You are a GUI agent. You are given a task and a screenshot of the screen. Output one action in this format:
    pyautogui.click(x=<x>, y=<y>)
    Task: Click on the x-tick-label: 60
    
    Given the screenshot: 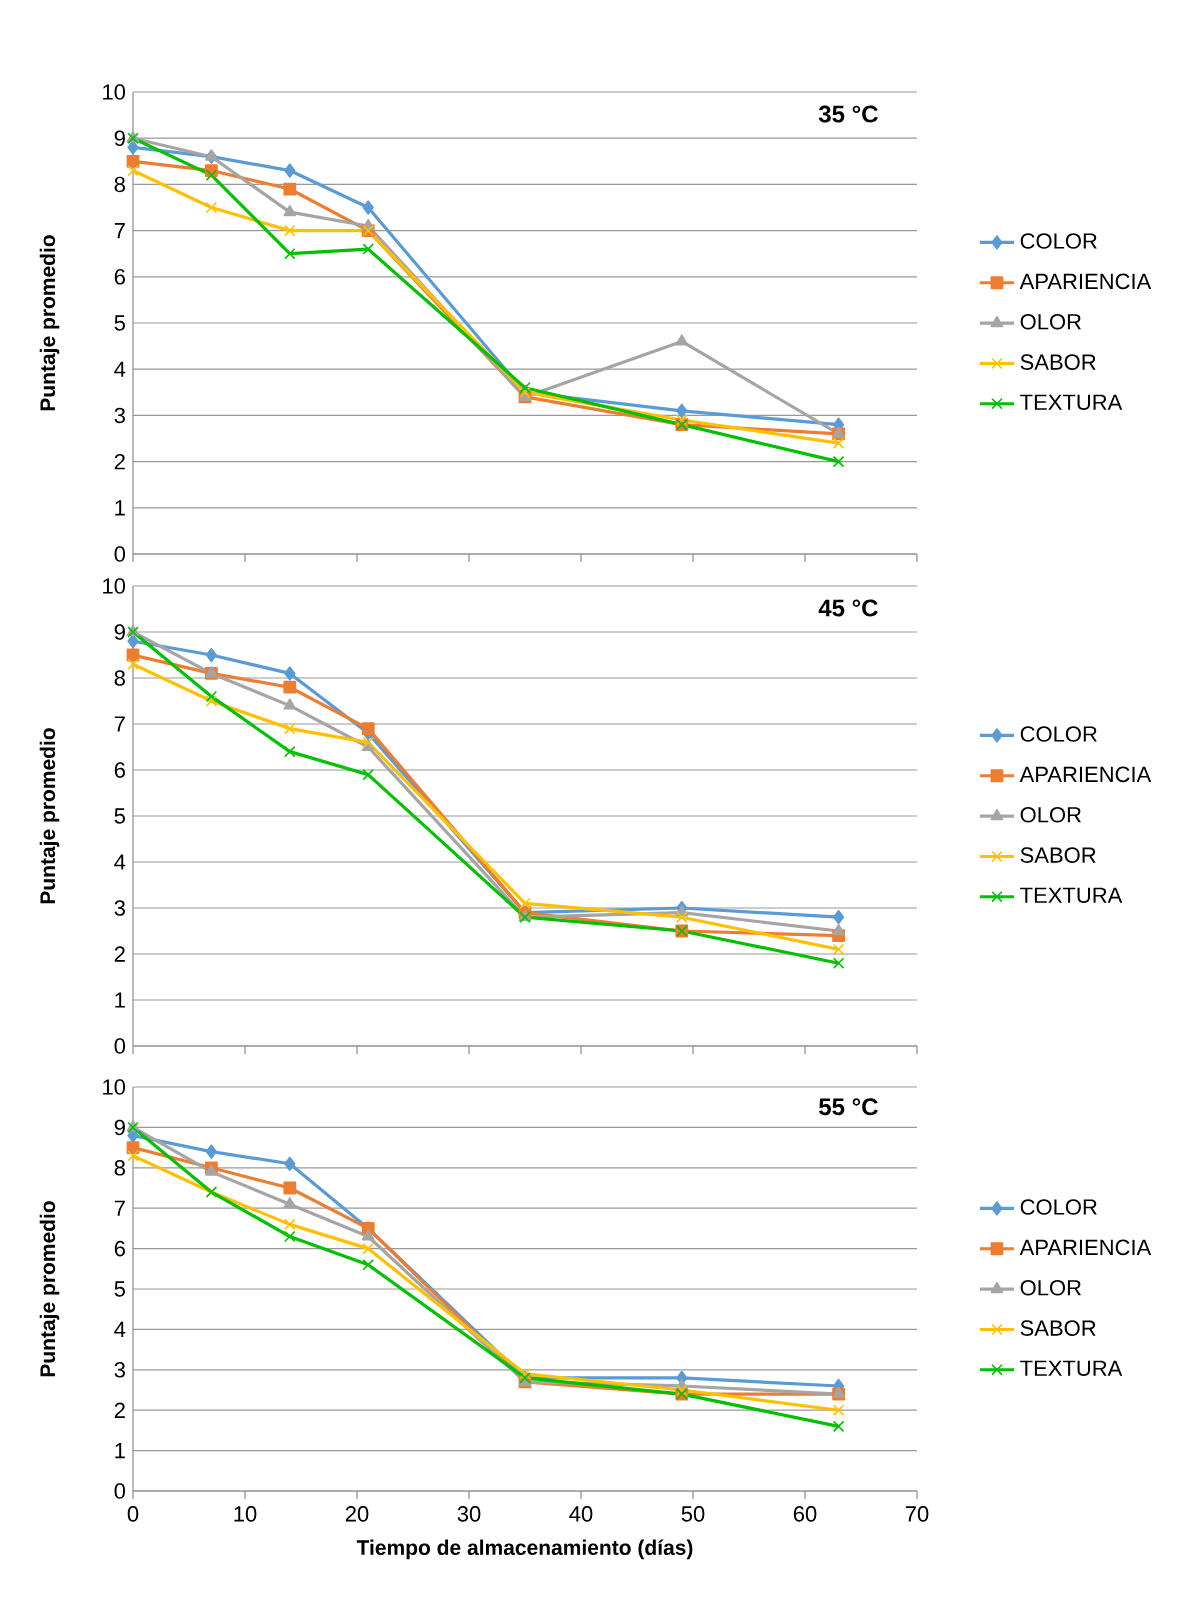 What is the action you would take?
    pyautogui.click(x=805, y=1514)
    